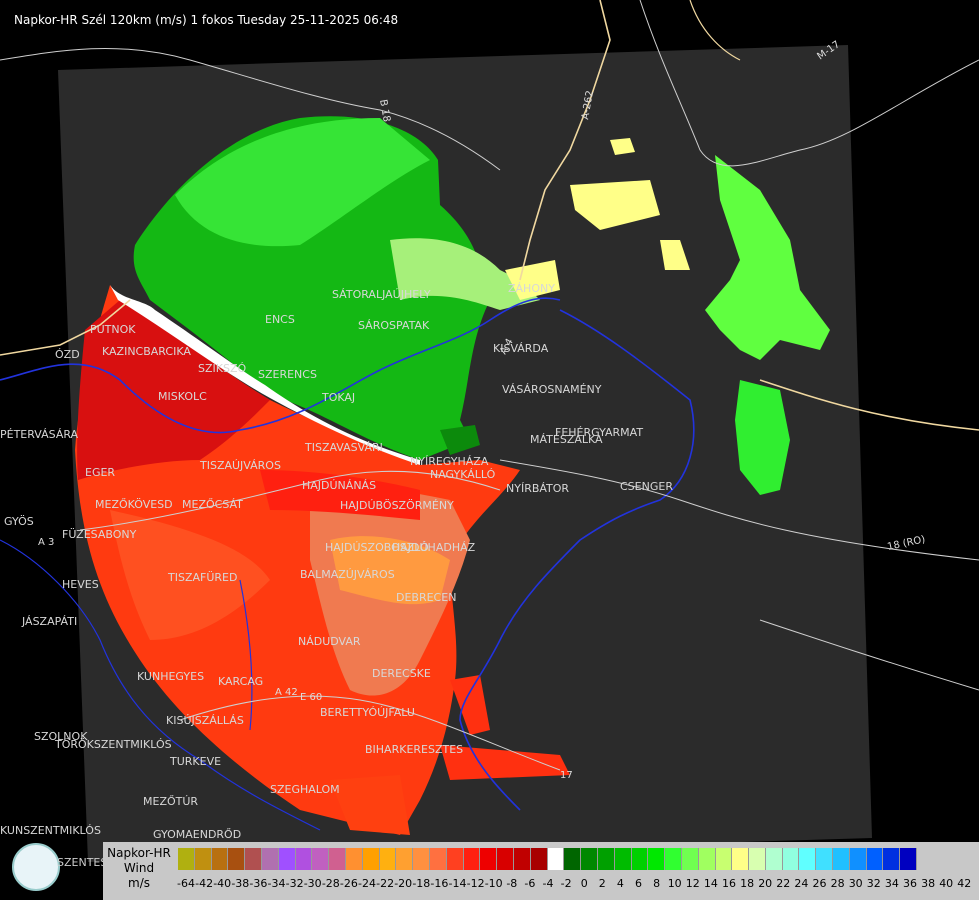 This screenshot has height=900, width=979. What do you see at coordinates (46, 542) in the screenshot?
I see `road-a3: A 3` at bounding box center [46, 542].